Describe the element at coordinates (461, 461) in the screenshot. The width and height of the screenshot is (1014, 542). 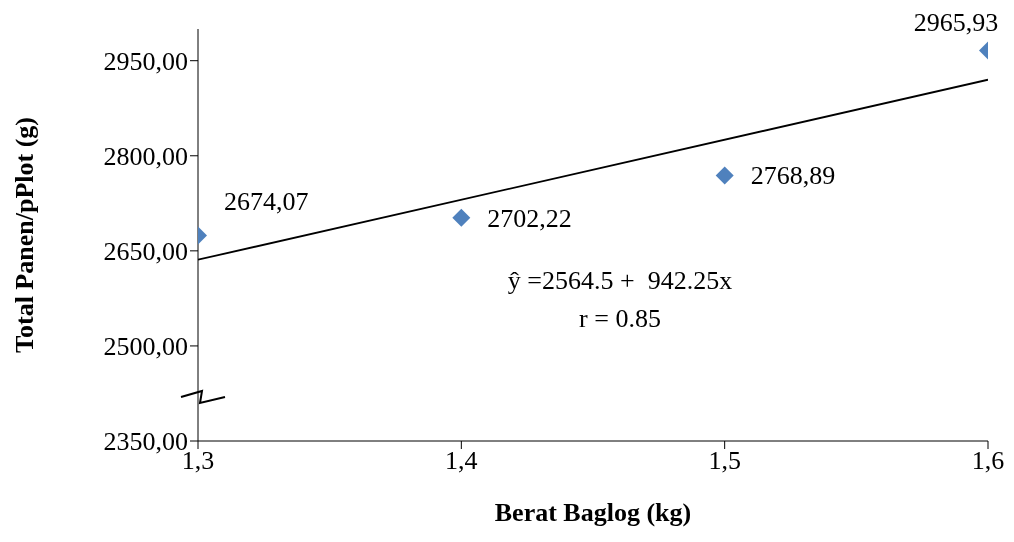
I see `x-tick-label: 1,4` at that location.